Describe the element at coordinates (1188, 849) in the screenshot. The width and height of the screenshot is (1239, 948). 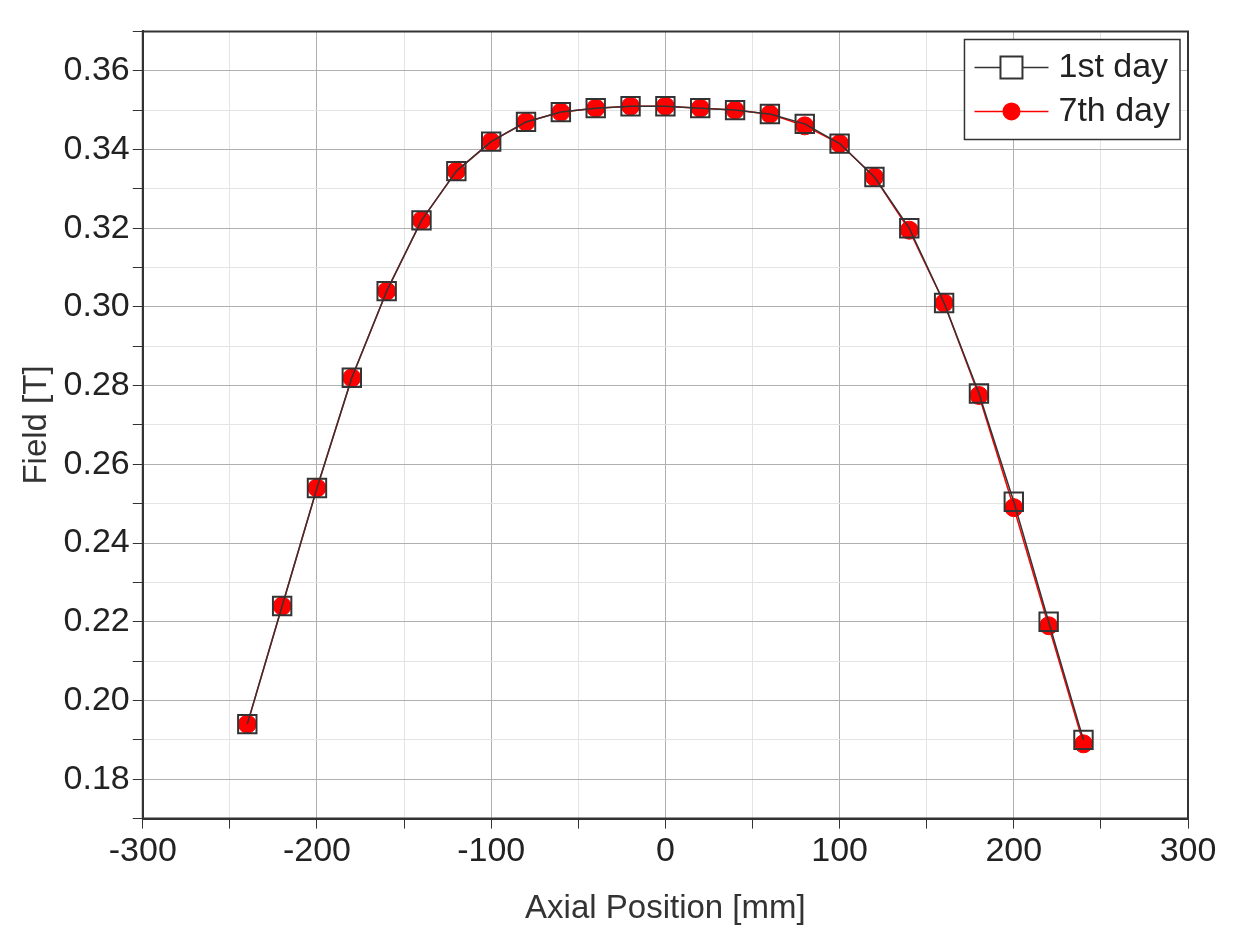
I see `x-tick-label: 300` at that location.